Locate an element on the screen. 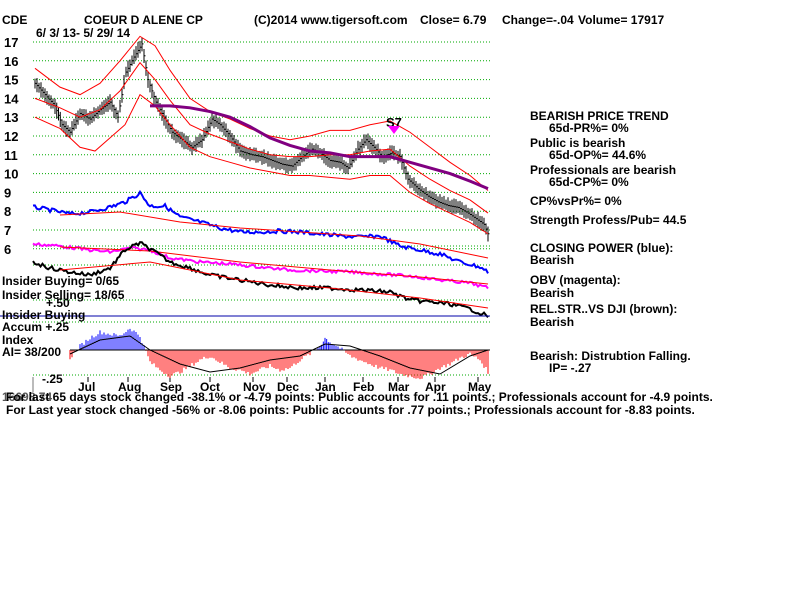 The height and width of the screenshot is (605, 800). cpvspr-value: CP%vsPr%= 0% is located at coordinates (576, 201).